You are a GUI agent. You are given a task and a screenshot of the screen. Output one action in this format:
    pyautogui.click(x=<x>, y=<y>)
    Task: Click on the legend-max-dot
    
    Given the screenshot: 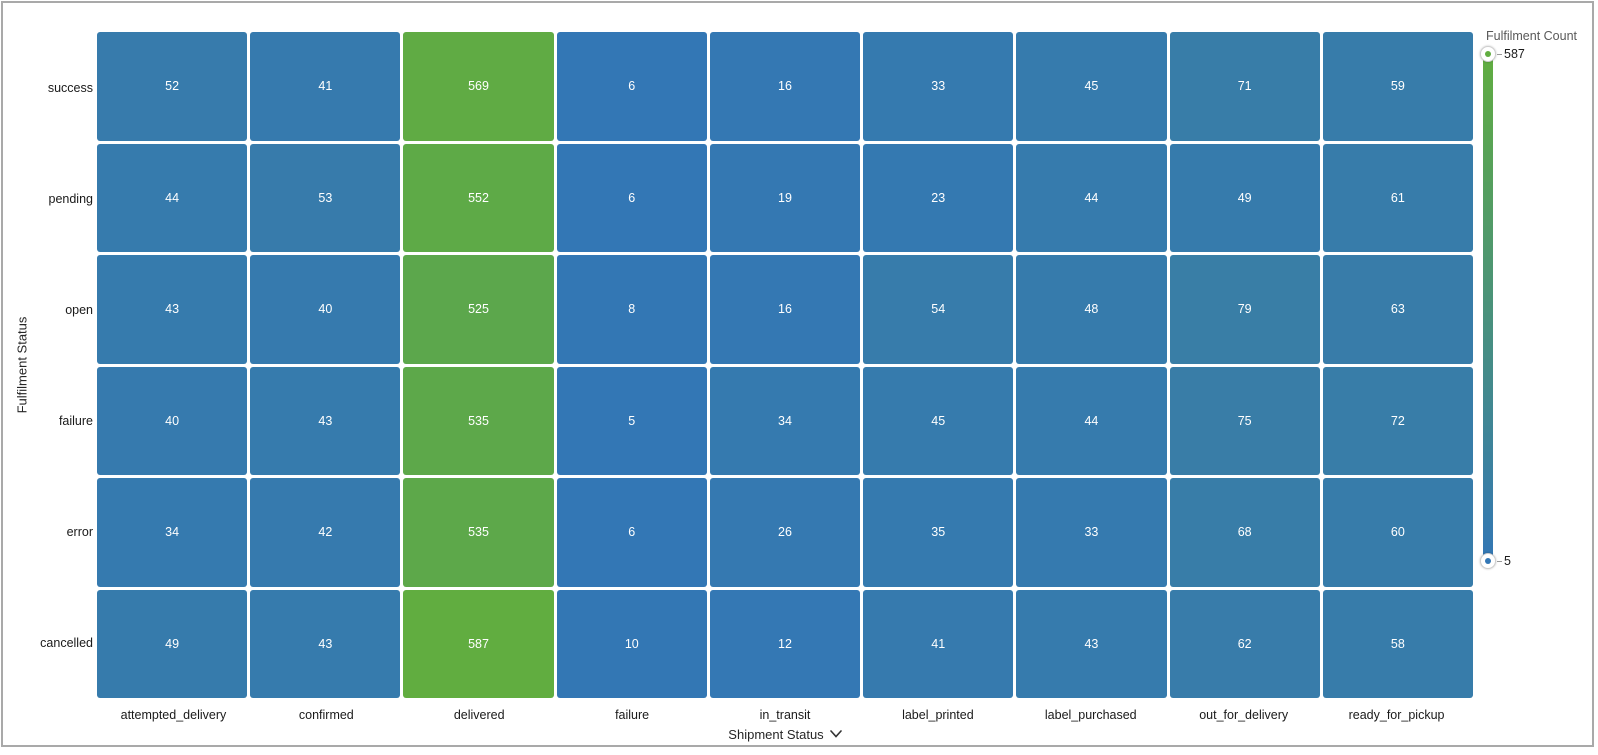 What is the action you would take?
    pyautogui.click(x=1488, y=54)
    